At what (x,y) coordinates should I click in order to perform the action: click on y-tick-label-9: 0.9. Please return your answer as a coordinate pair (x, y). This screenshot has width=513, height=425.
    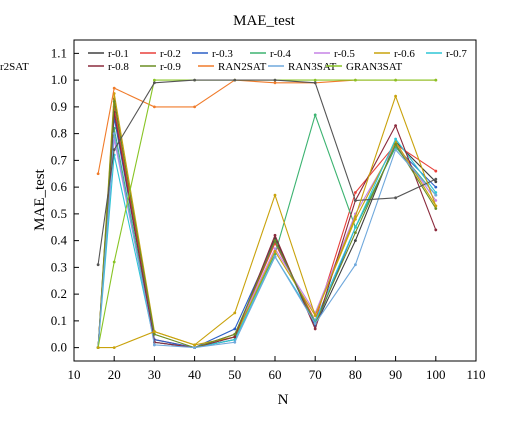
    Looking at the image, I should click on (59, 106).